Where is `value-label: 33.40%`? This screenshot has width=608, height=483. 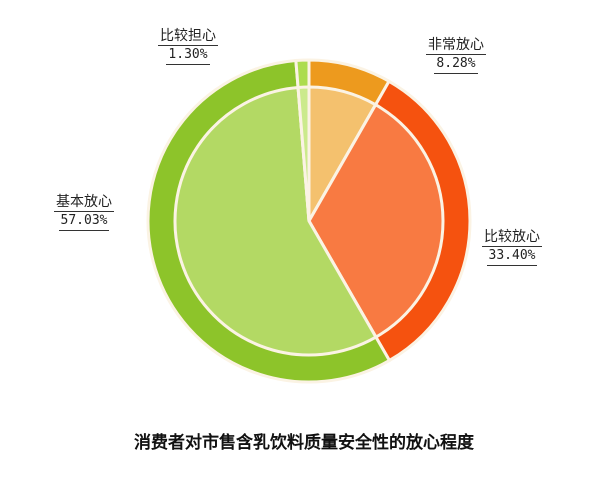 value-label: 33.40% is located at coordinates (512, 256).